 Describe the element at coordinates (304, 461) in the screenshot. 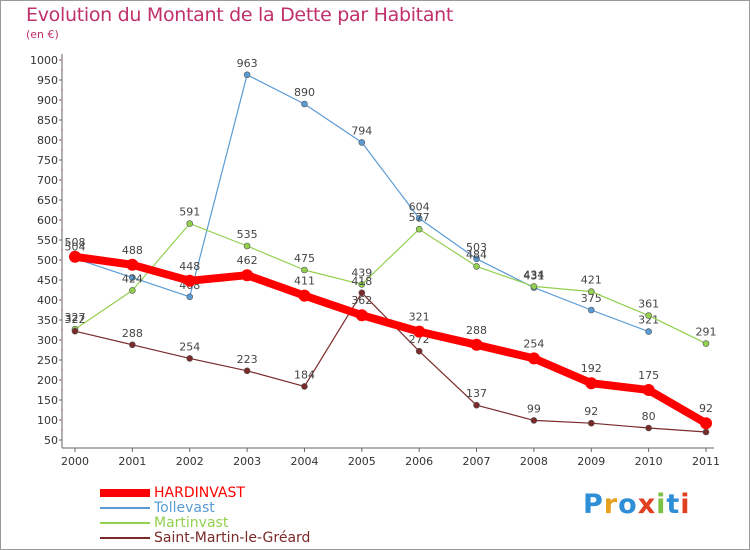

I see `x-tick-label: 2004` at that location.